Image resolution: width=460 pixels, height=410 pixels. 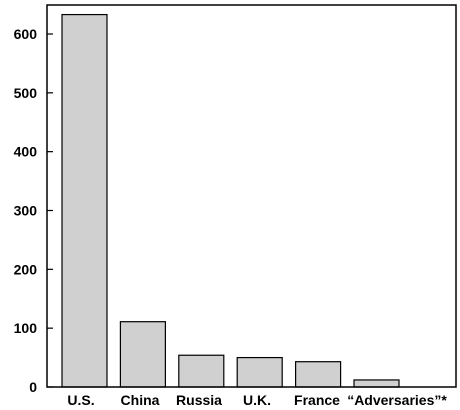 What do you see at coordinates (26, 93) in the screenshot?
I see `y-tick-label: 500` at bounding box center [26, 93].